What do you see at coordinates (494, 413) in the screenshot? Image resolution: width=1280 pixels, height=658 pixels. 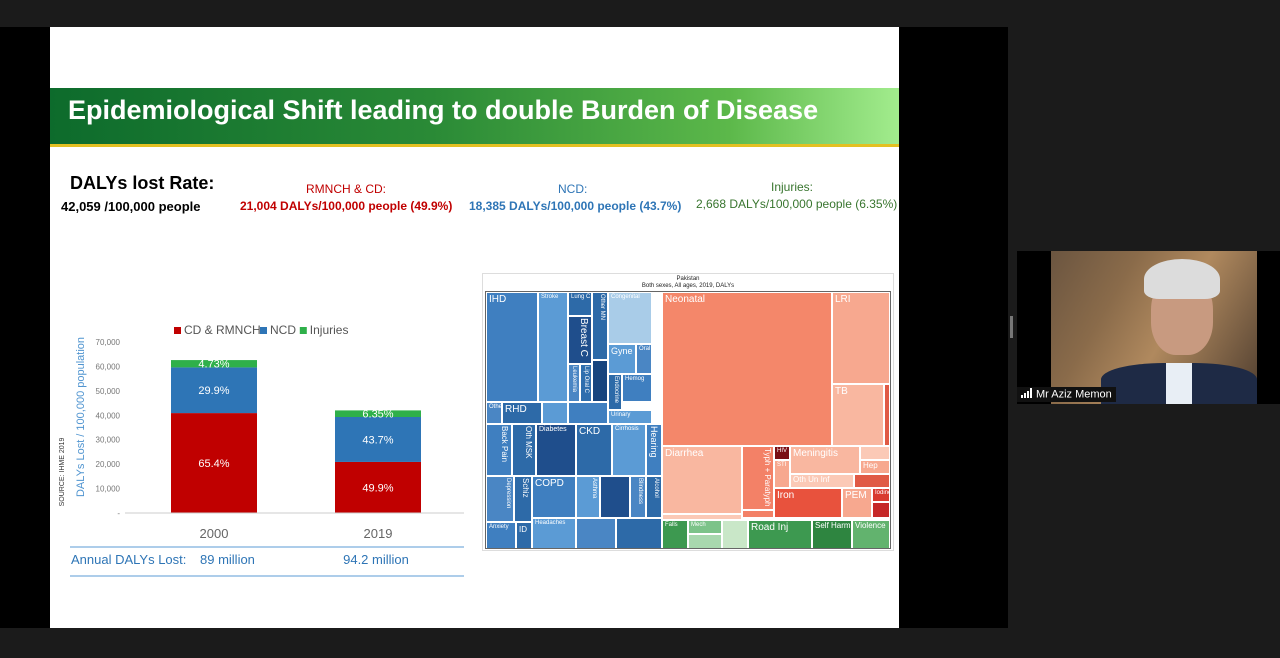 I see `treemap-cell: Other Cardio` at bounding box center [494, 413].